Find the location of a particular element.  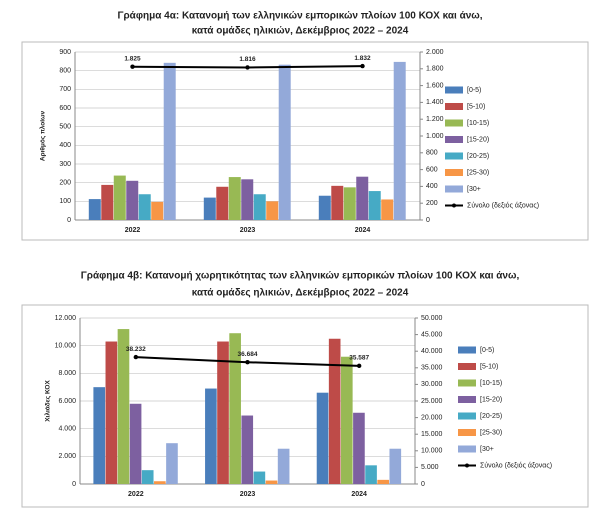

y2-tick-label: 600 is located at coordinates (432, 169).